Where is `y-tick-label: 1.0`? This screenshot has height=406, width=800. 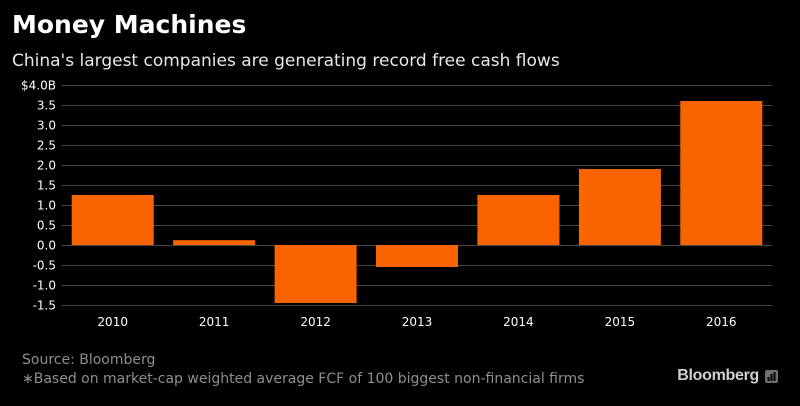
y-tick-label: 1.0 is located at coordinates (46, 206).